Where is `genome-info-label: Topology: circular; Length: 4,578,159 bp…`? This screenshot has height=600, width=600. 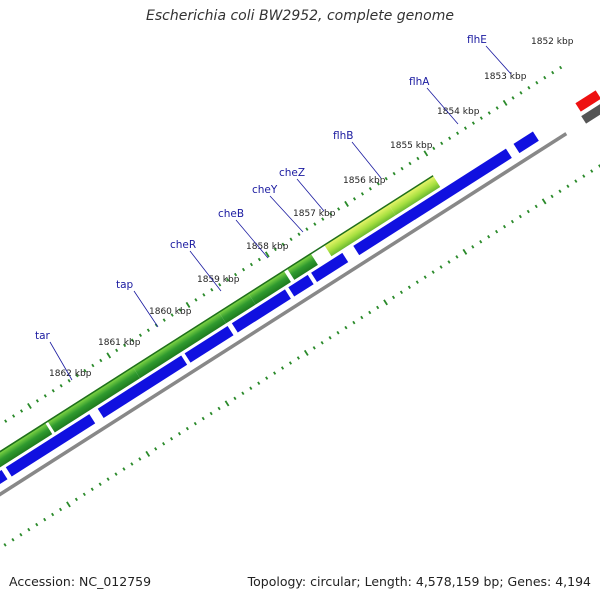
genome-info-label: Topology: circular; Length: 4,578,159 bp… is located at coordinates (419, 581).